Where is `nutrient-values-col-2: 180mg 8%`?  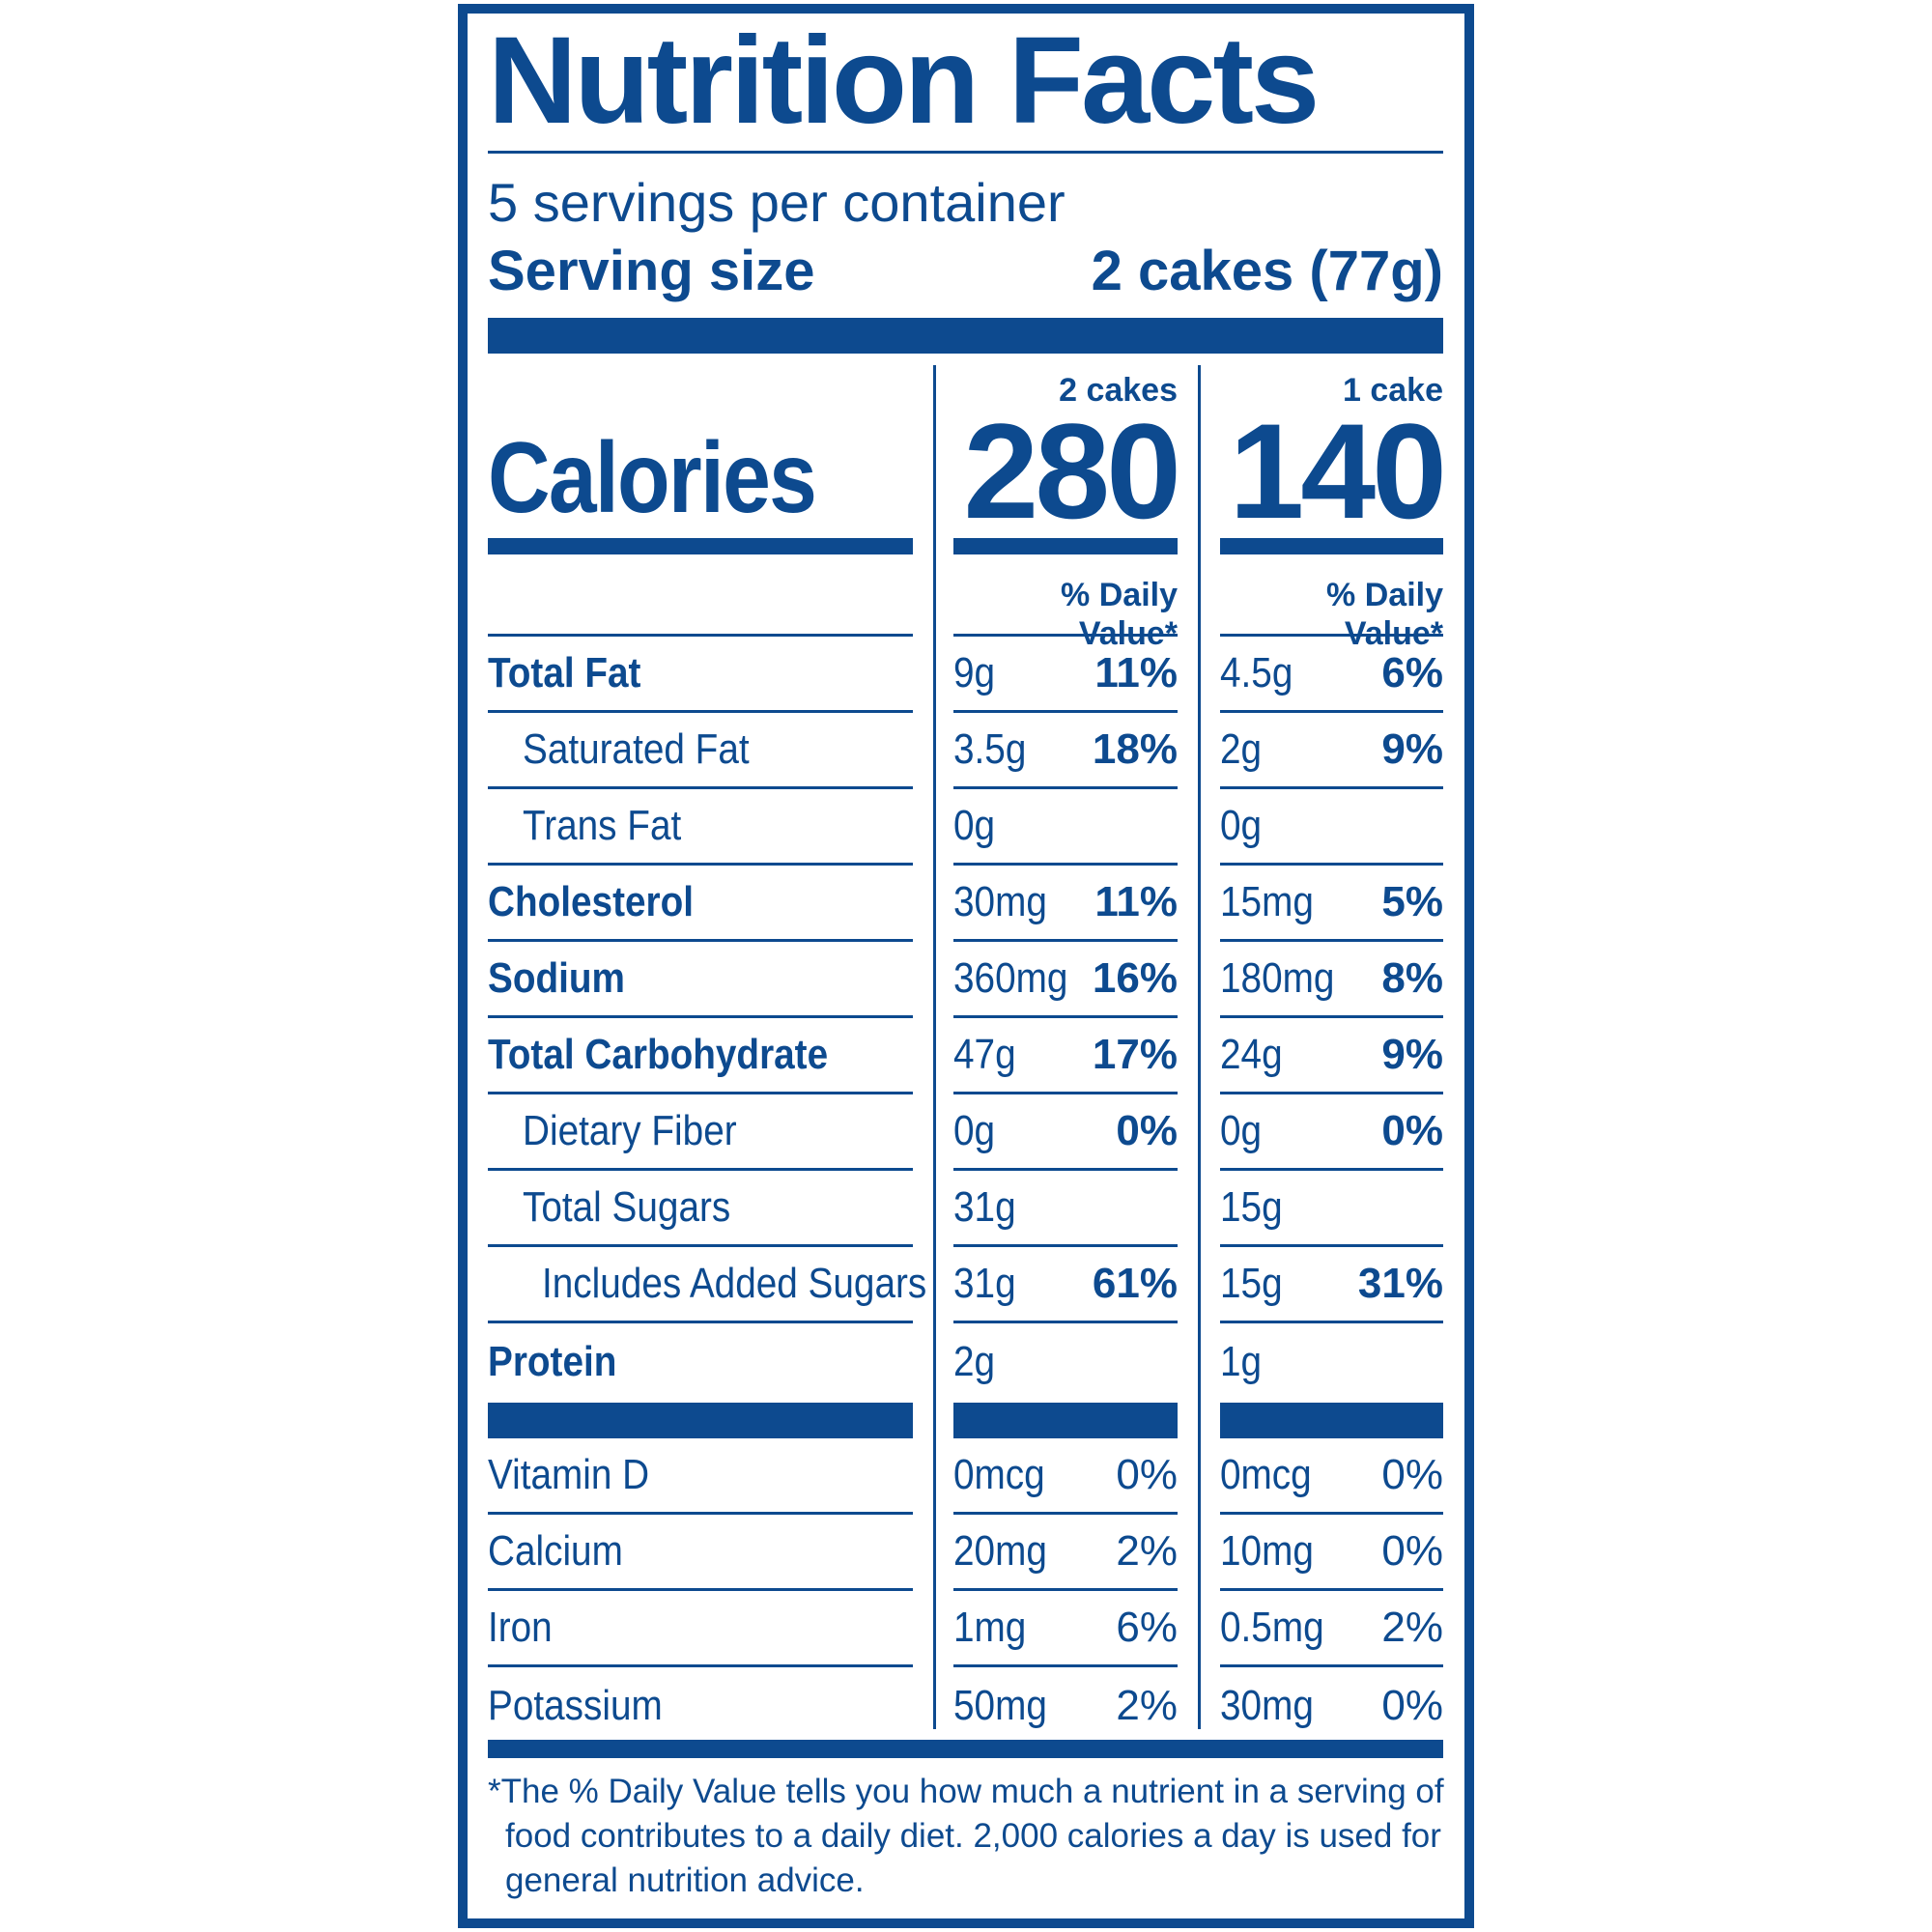 nutrient-values-col-2: 180mg 8% is located at coordinates (1331, 980).